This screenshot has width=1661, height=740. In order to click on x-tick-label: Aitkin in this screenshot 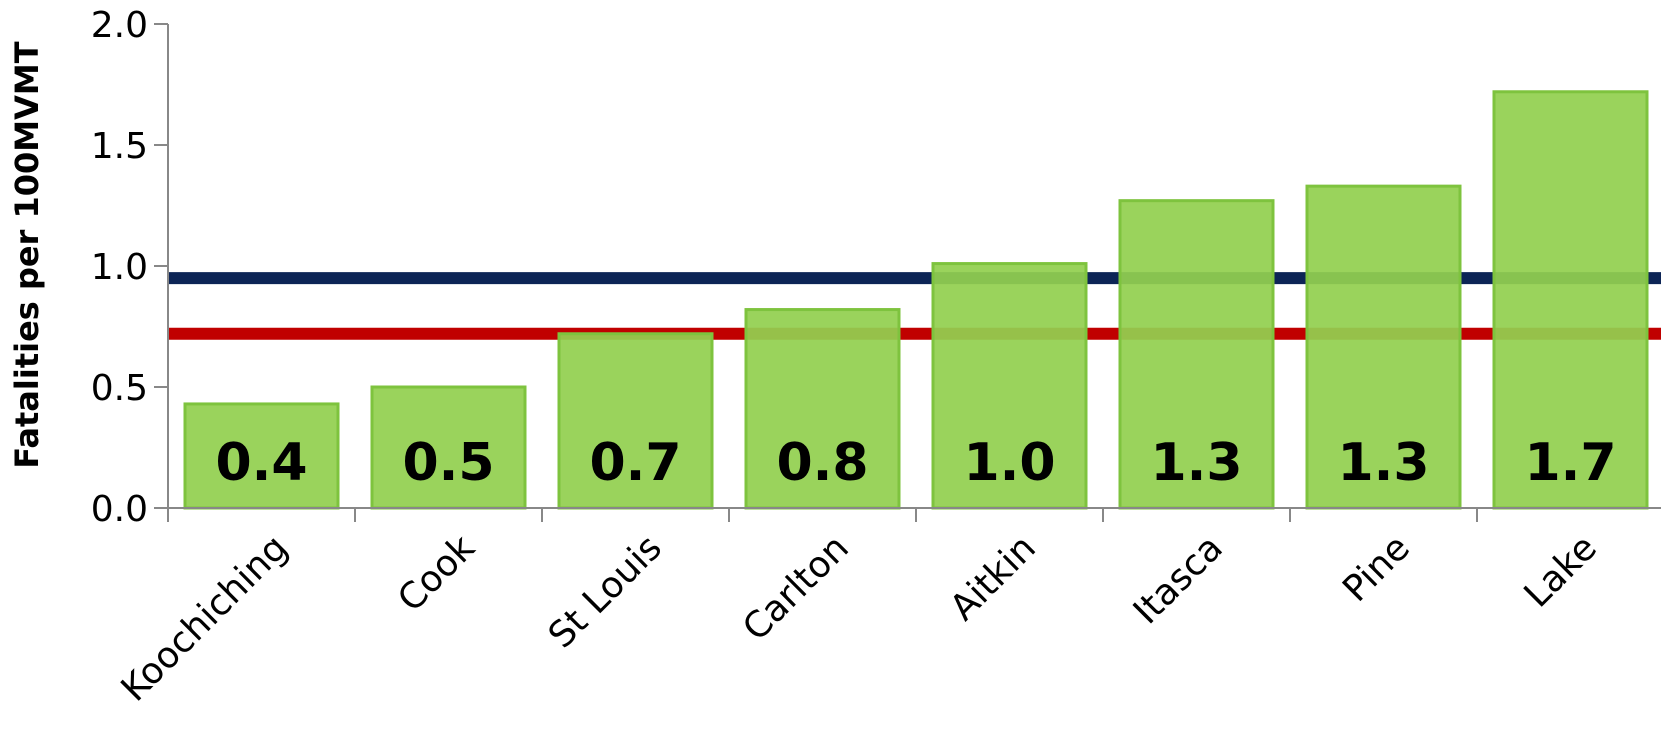, I will do `click(992, 577)`.